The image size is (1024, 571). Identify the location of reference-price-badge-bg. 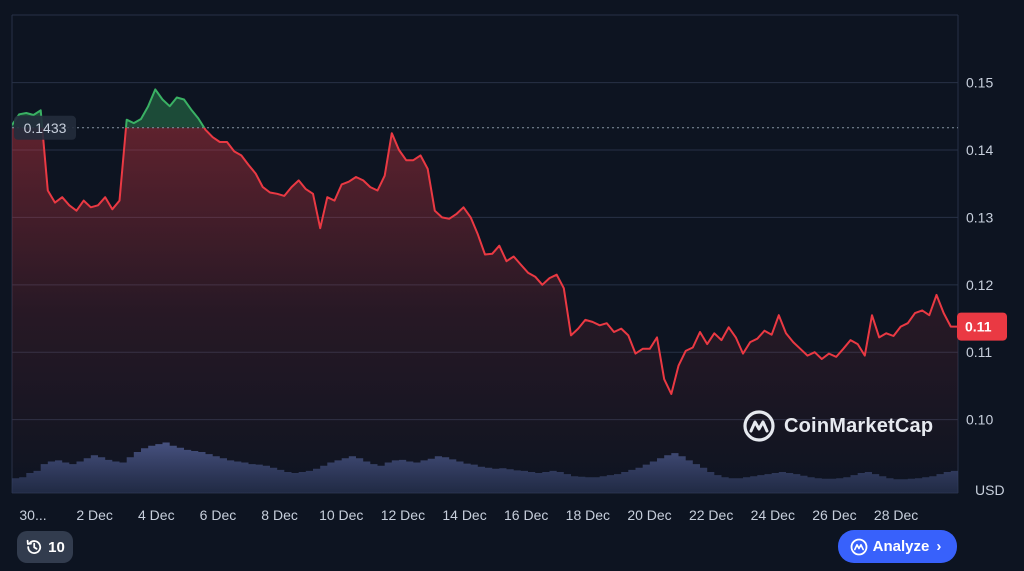
(45, 127).